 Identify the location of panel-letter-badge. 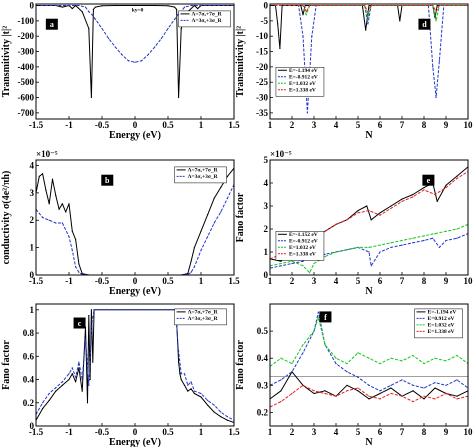
(424, 24).